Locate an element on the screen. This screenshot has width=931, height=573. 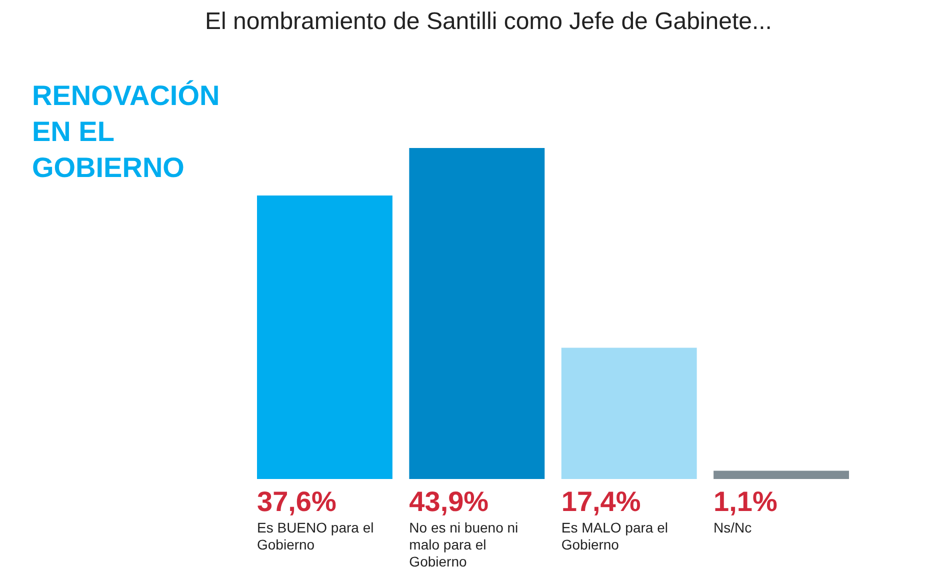
chart-subtitle: RENOVACIÓN EN EL GOBIERNO is located at coordinates (126, 132).